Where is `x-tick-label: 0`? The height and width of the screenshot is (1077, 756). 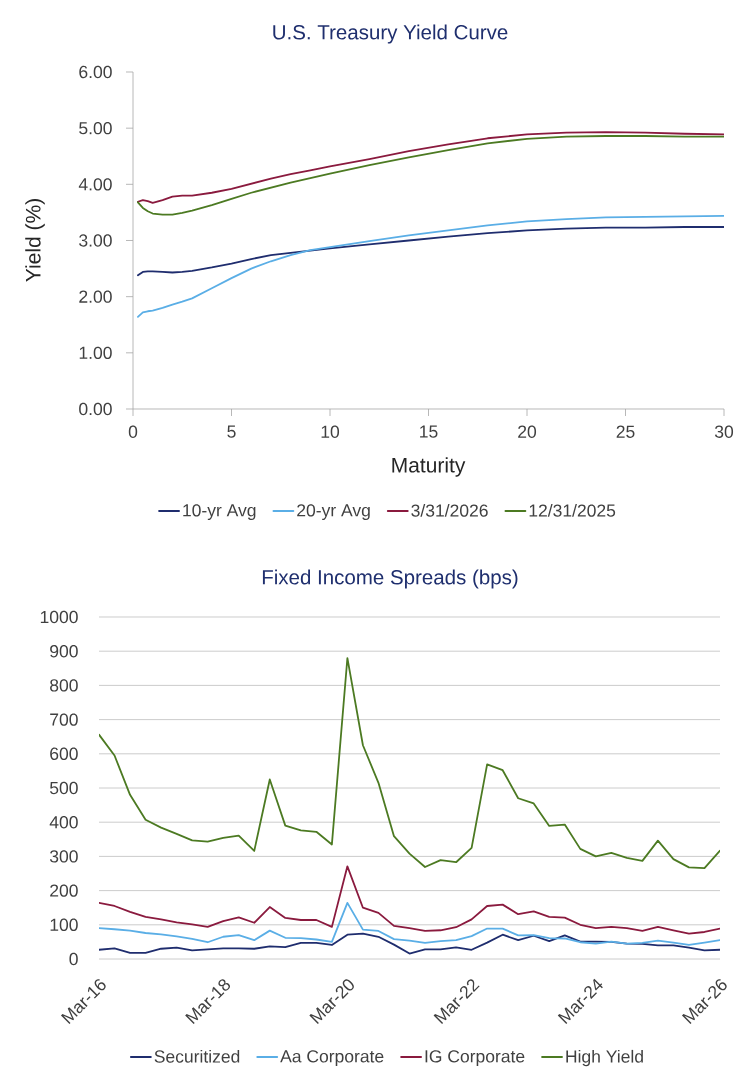 x-tick-label: 0 is located at coordinates (133, 431).